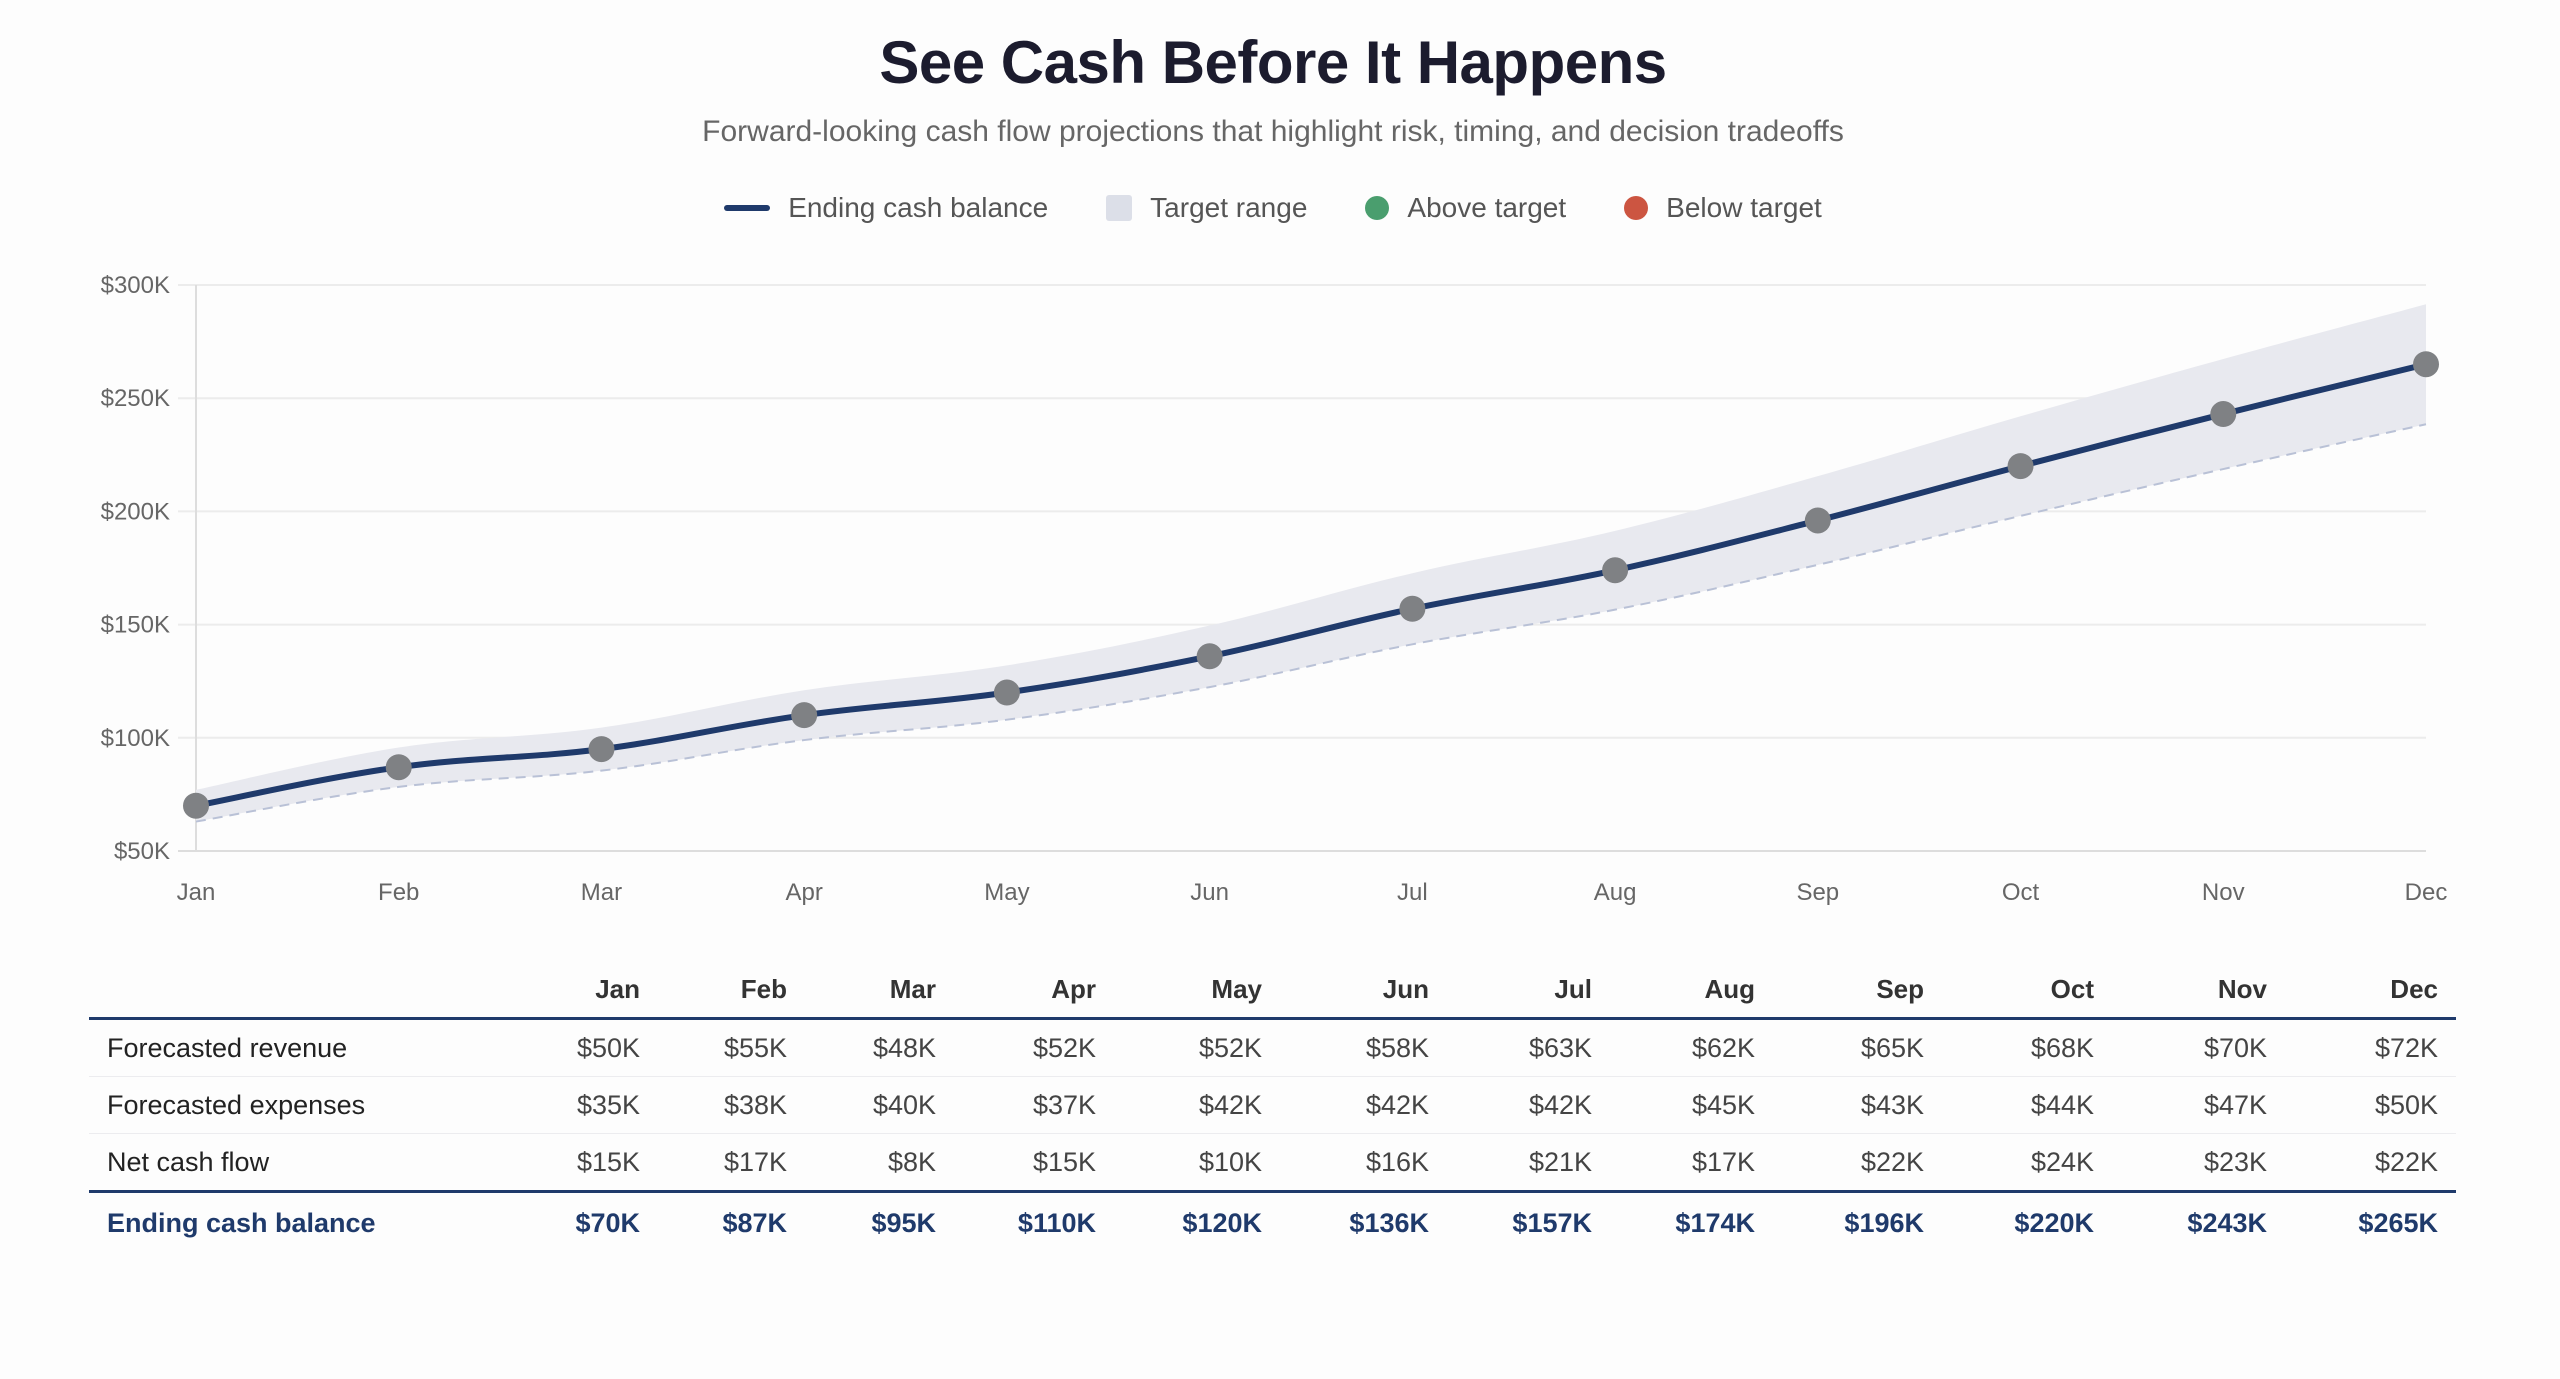  What do you see at coordinates (2198, 991) in the screenshot?
I see `column-header: Nov` at bounding box center [2198, 991].